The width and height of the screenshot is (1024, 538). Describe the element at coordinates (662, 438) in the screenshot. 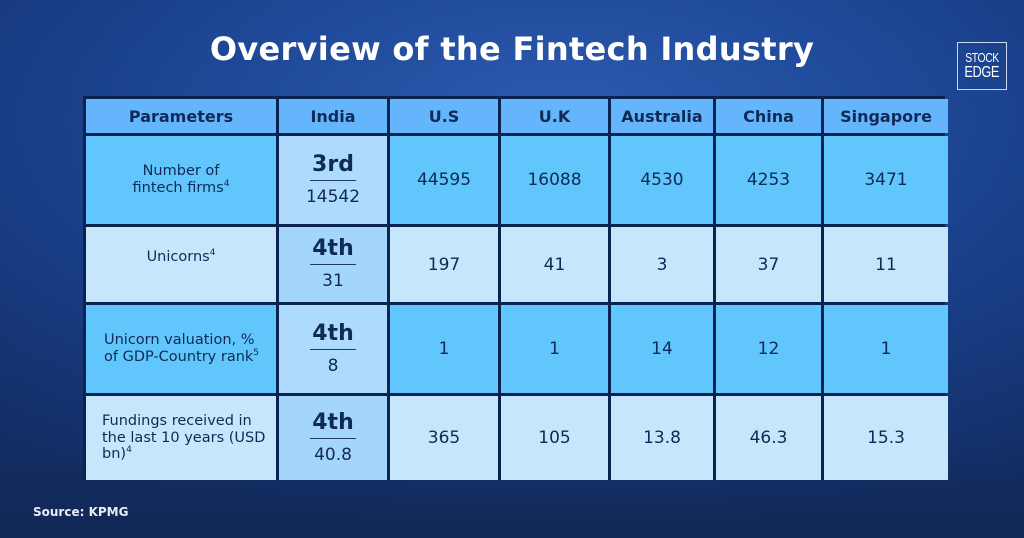

I see `table-cell: 13.8` at that location.